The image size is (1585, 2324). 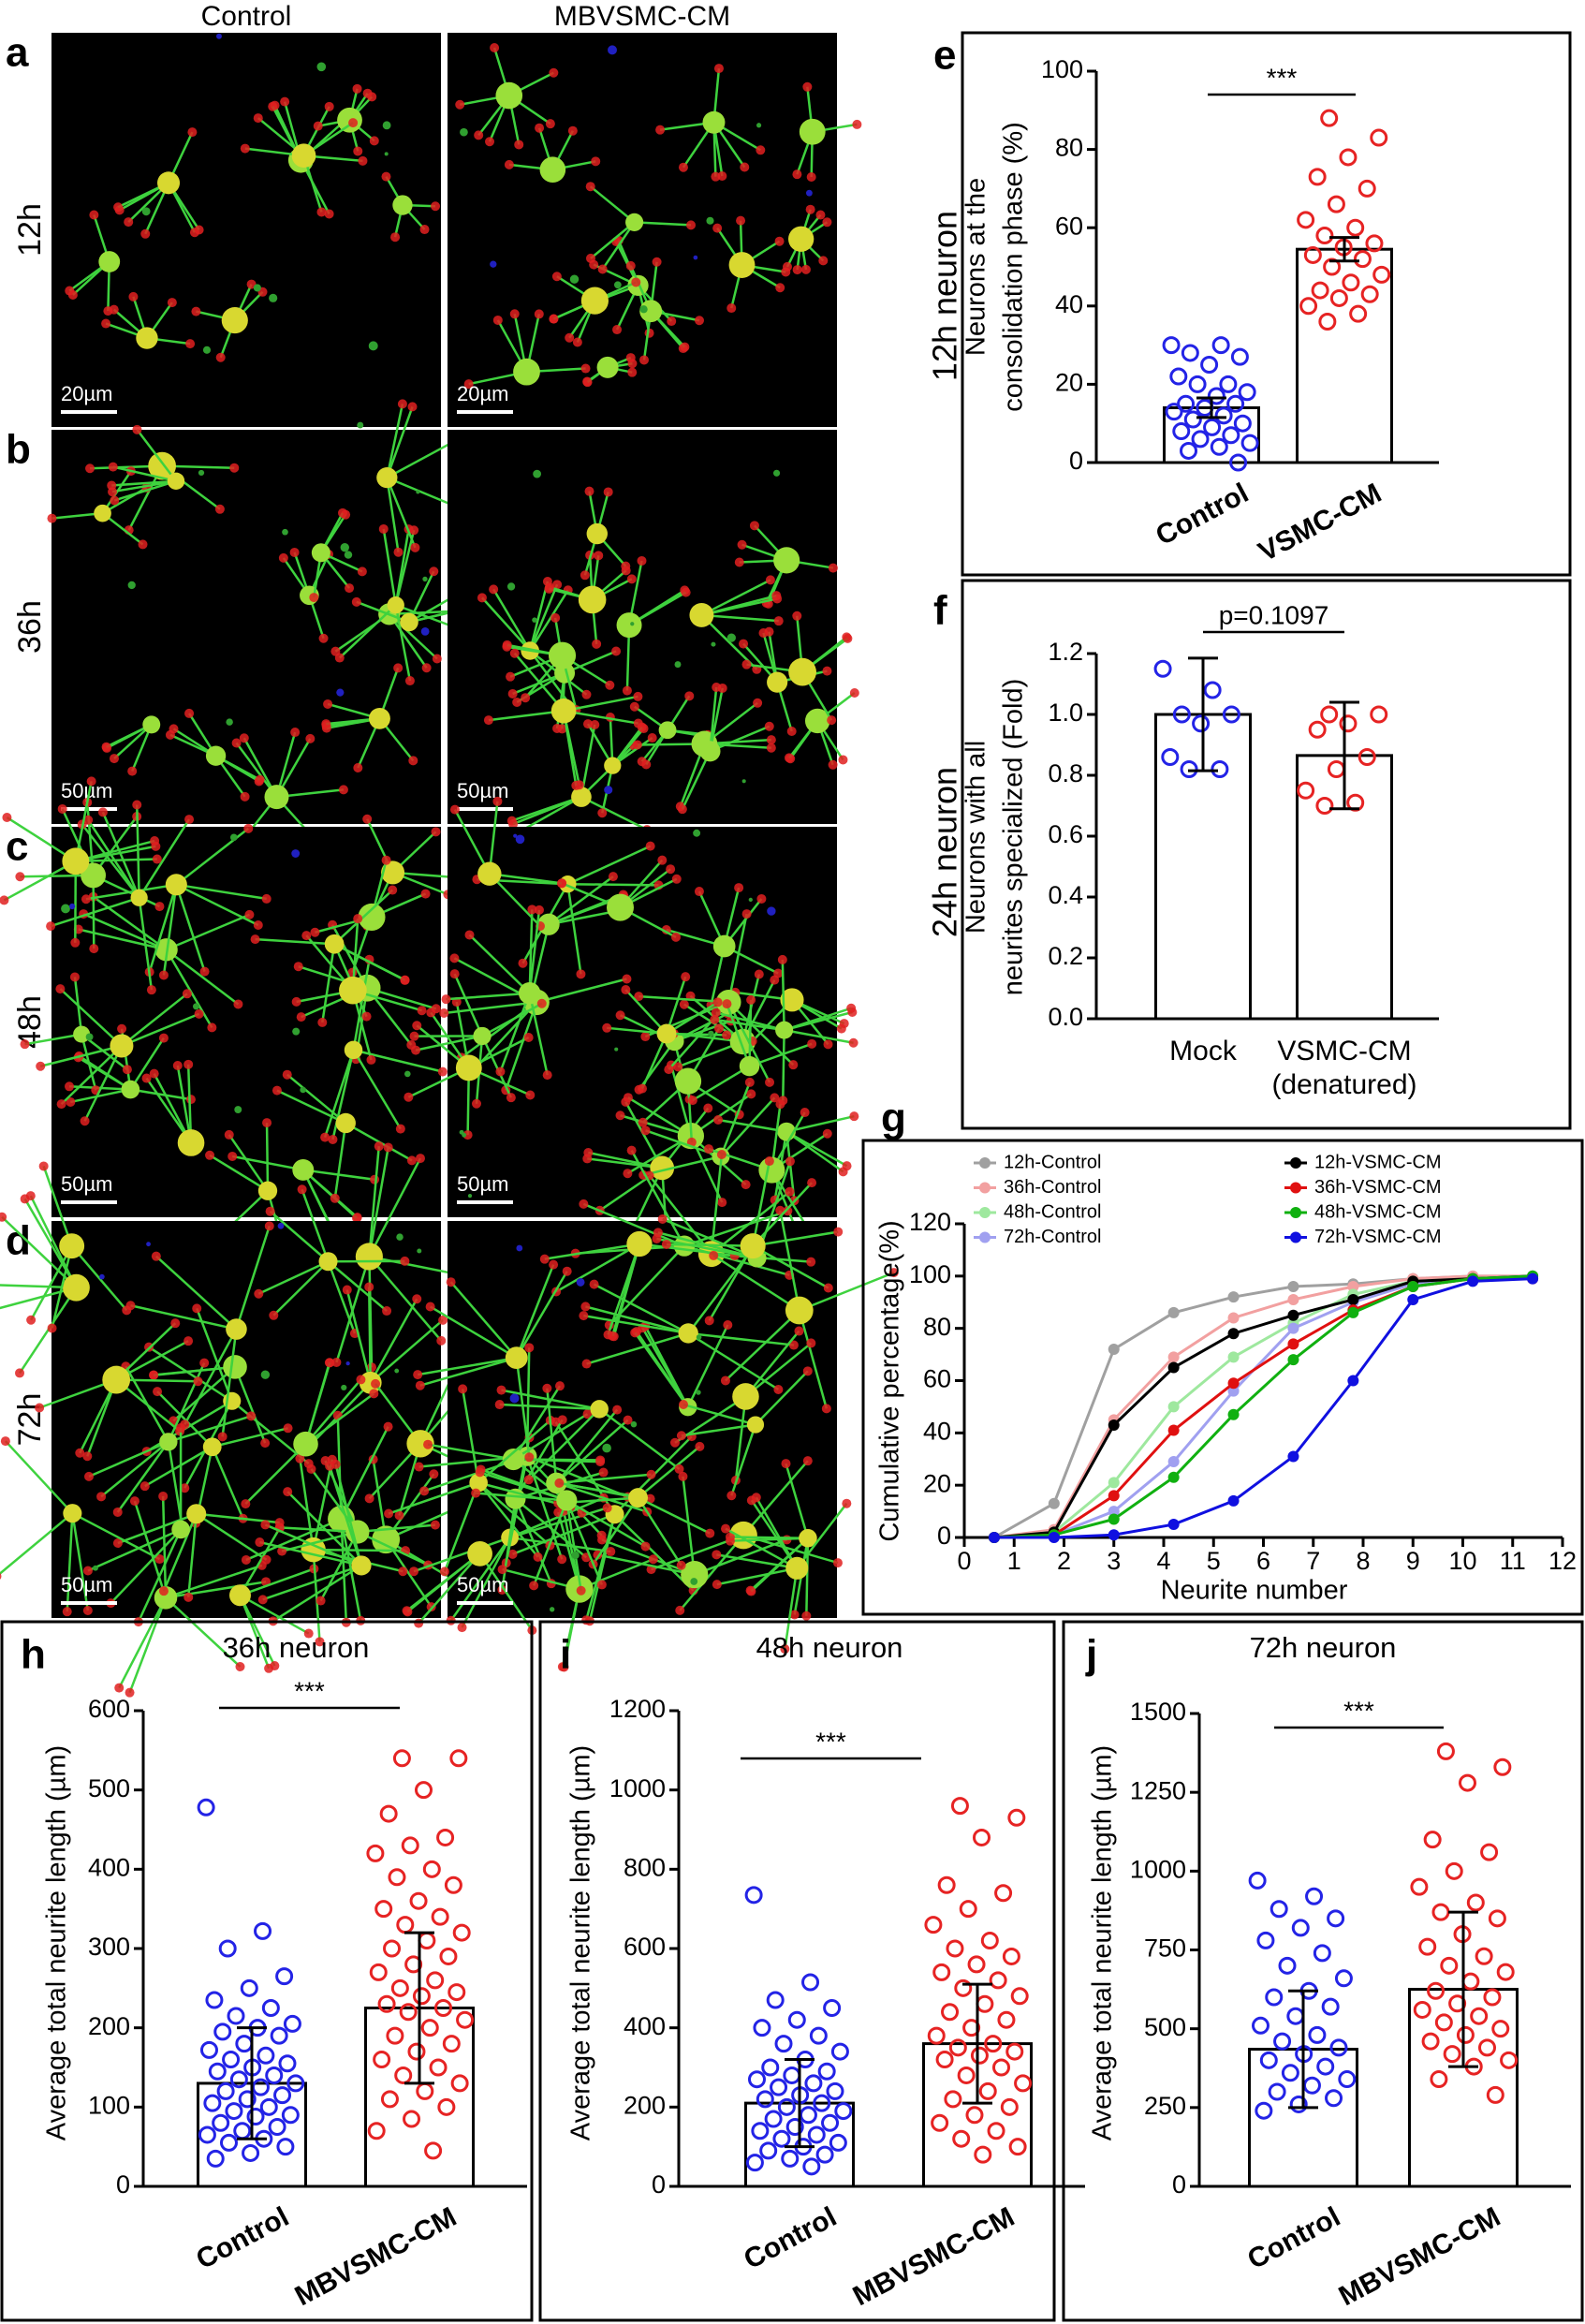 What do you see at coordinates (109, 1788) in the screenshot?
I see `y-tick-label: 500` at bounding box center [109, 1788].